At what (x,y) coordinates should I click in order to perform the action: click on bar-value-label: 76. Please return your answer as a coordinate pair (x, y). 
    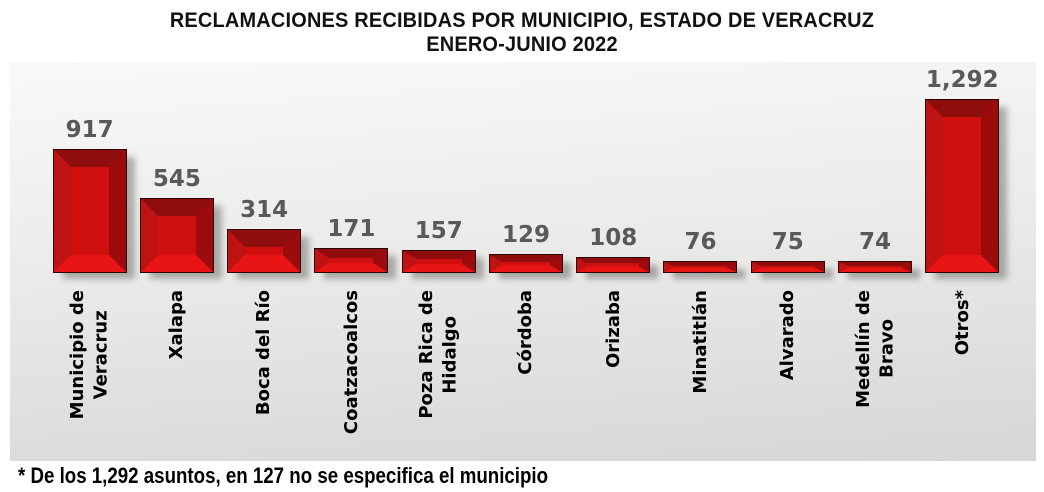
    Looking at the image, I should click on (700, 242).